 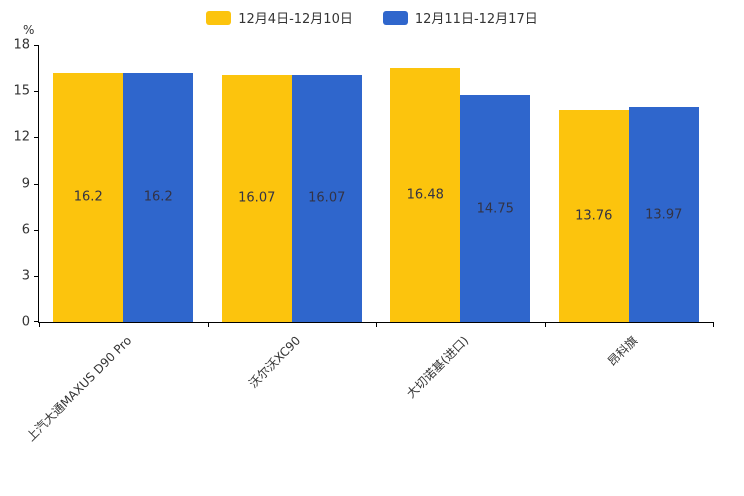 I want to click on y-axis-tick-label: 15, so click(x=21, y=91).